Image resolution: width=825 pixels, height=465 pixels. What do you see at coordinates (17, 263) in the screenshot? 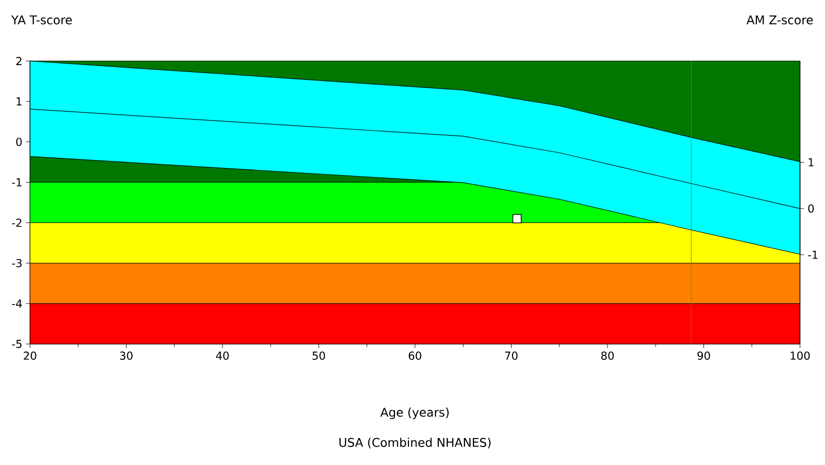
I see `y-tick-label: -3` at bounding box center [17, 263].